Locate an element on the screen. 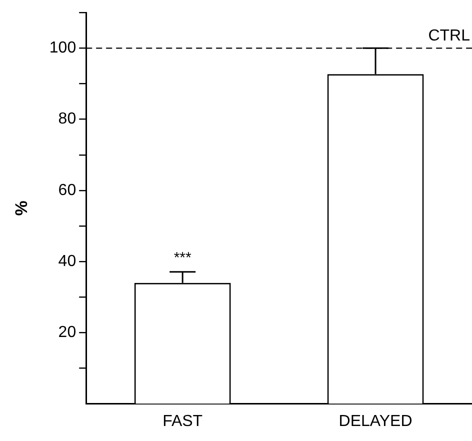 The height and width of the screenshot is (441, 472). y-tick-label: 80 is located at coordinates (67, 119).